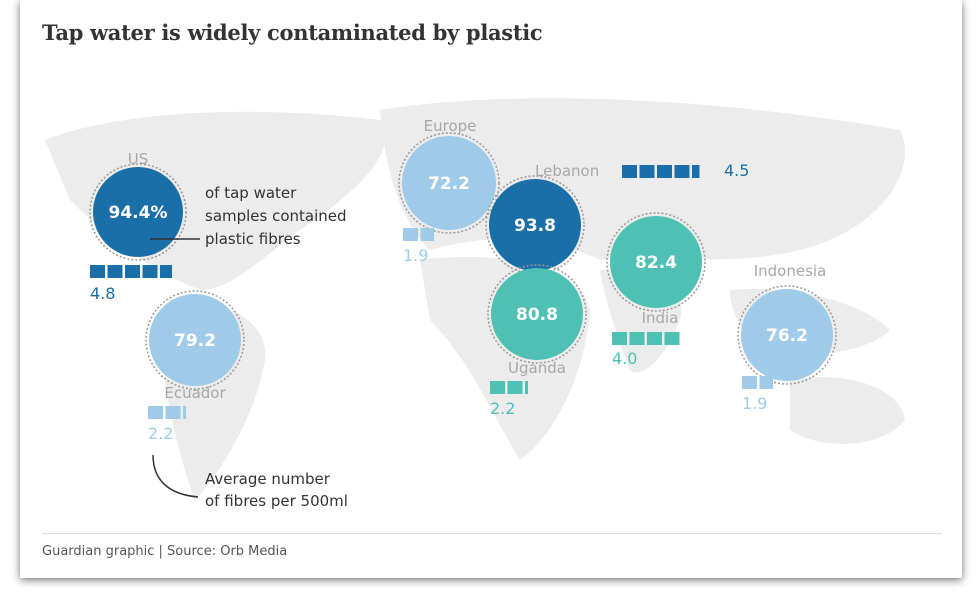 This screenshot has height=599, width=980. What do you see at coordinates (102, 293) in the screenshot?
I see `fibre-count-label: 4.8` at bounding box center [102, 293].